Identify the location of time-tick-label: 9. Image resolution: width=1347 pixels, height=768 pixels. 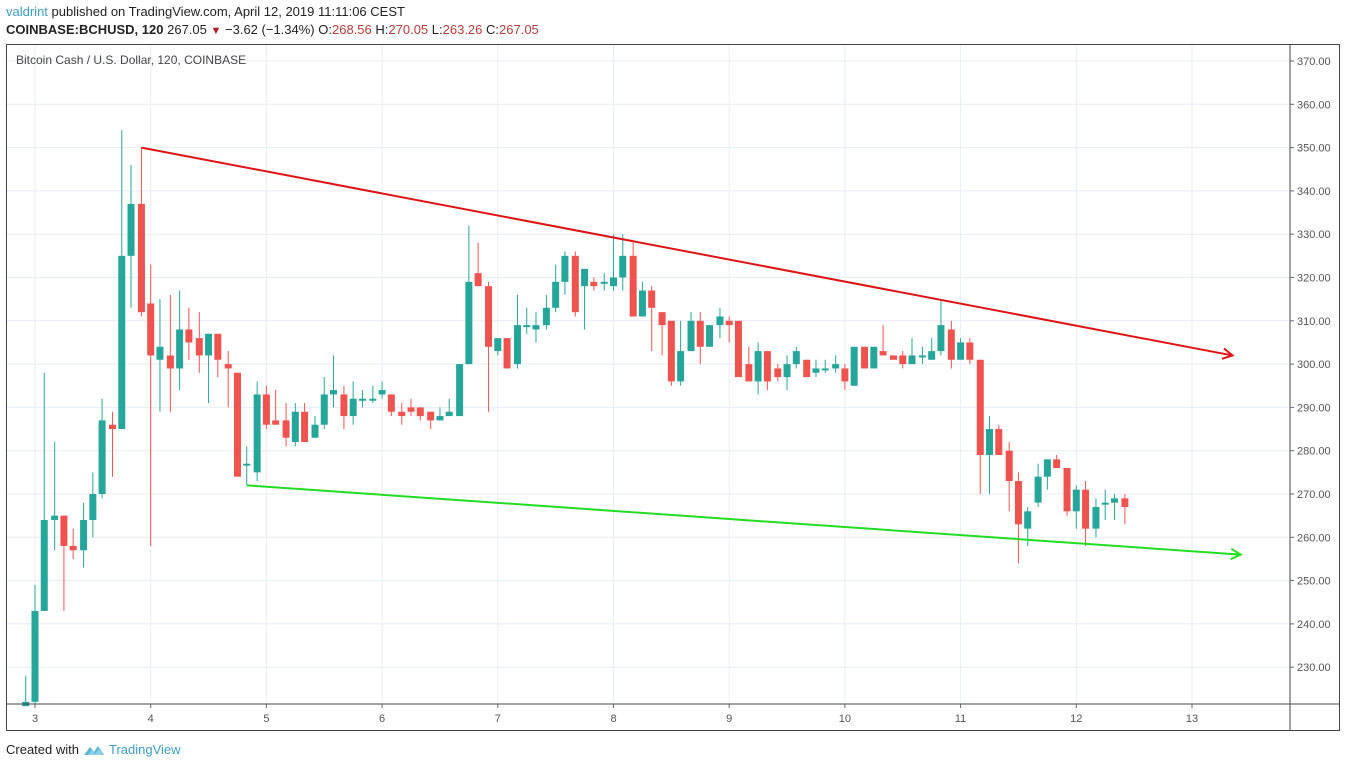
(729, 719).